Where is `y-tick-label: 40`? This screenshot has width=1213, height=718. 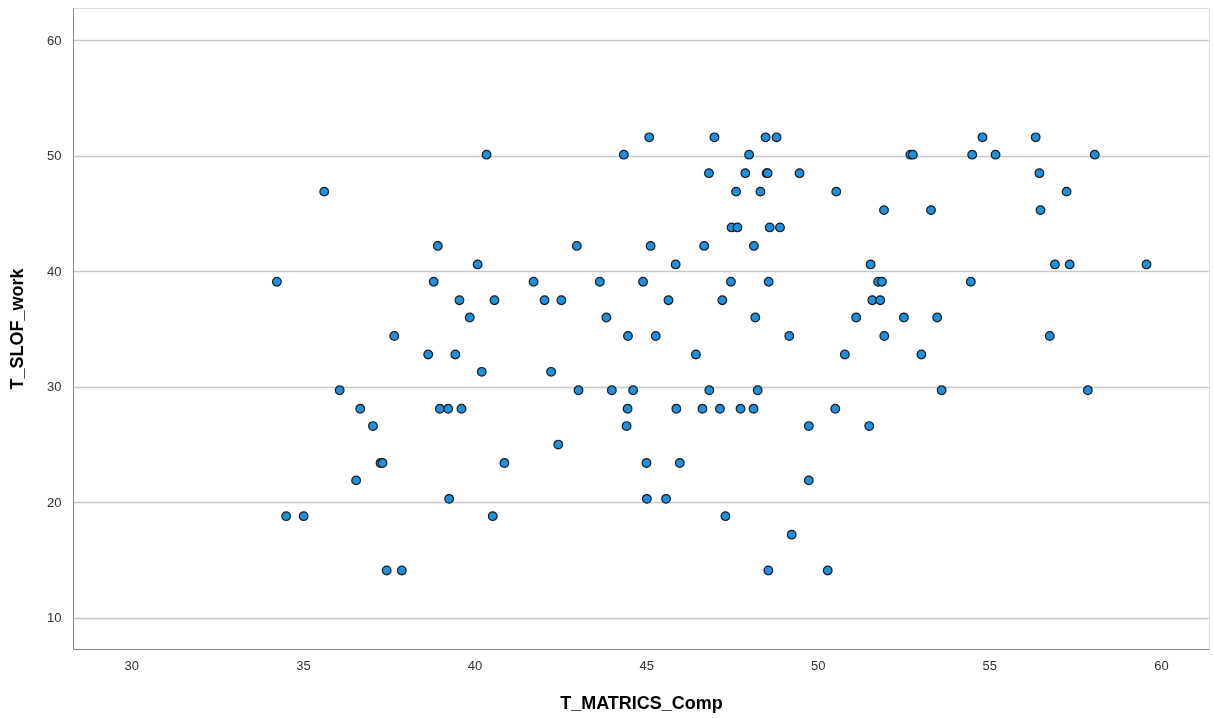
y-tick-label: 40 is located at coordinates (54, 271).